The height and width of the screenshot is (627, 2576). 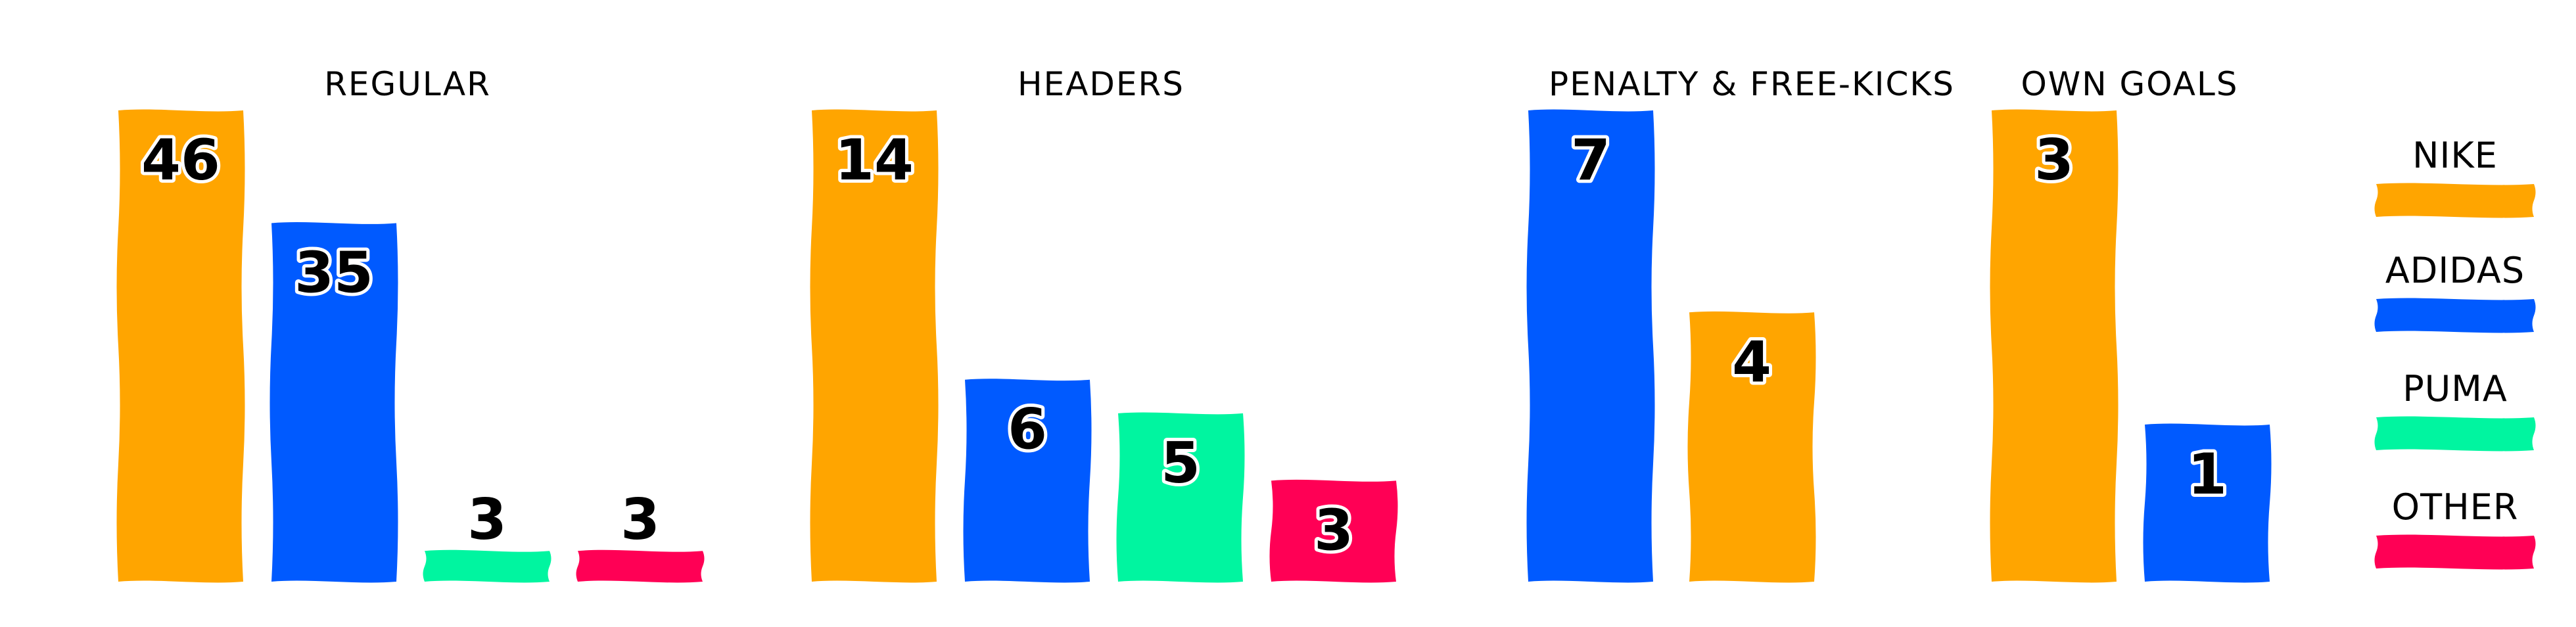 I want to click on chart-legend: NIKE ADIDAS PUMA OTHER, so click(x=2455, y=352).